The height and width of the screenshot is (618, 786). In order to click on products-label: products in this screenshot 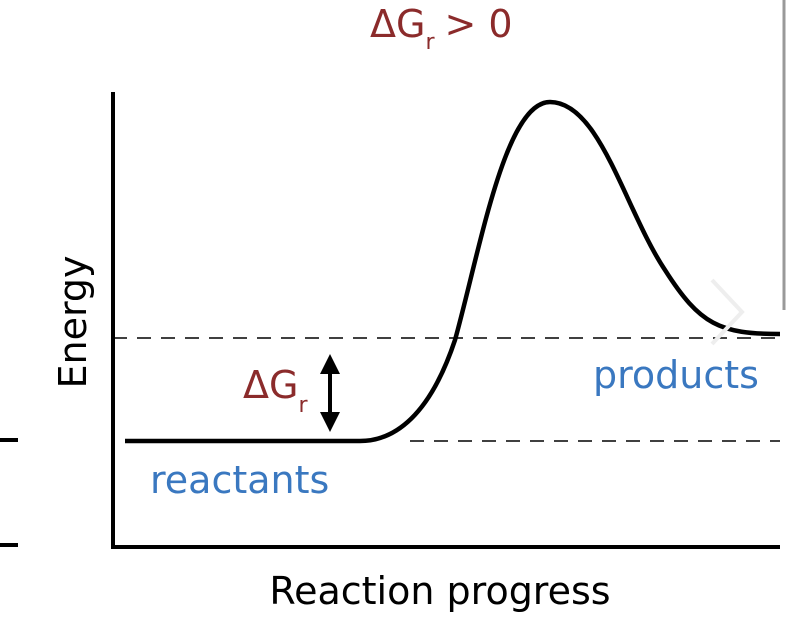, I will do `click(676, 375)`.